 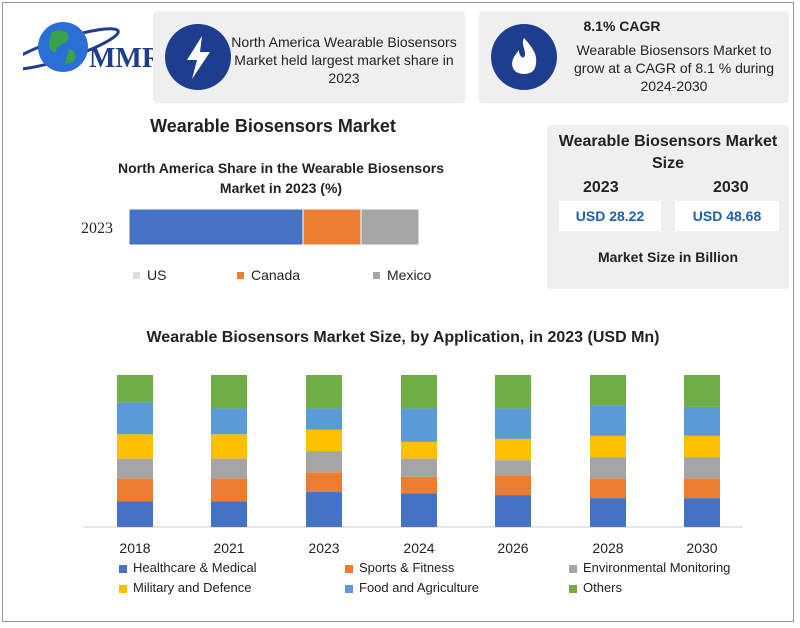 What do you see at coordinates (192, 587) in the screenshot?
I see `legend-label: Military and Defence` at bounding box center [192, 587].